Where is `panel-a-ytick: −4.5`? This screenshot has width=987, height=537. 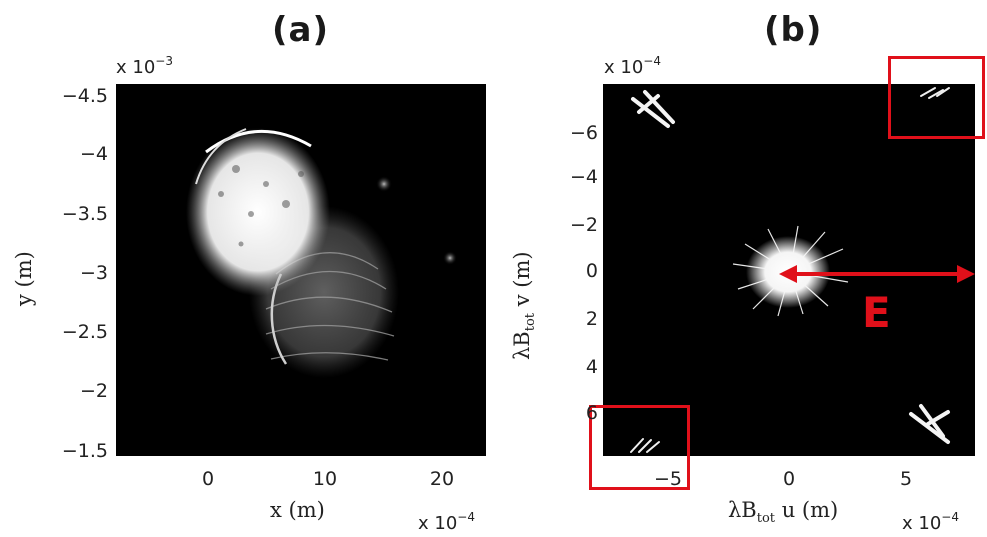 panel-a-ytick: −4.5 is located at coordinates (84, 96).